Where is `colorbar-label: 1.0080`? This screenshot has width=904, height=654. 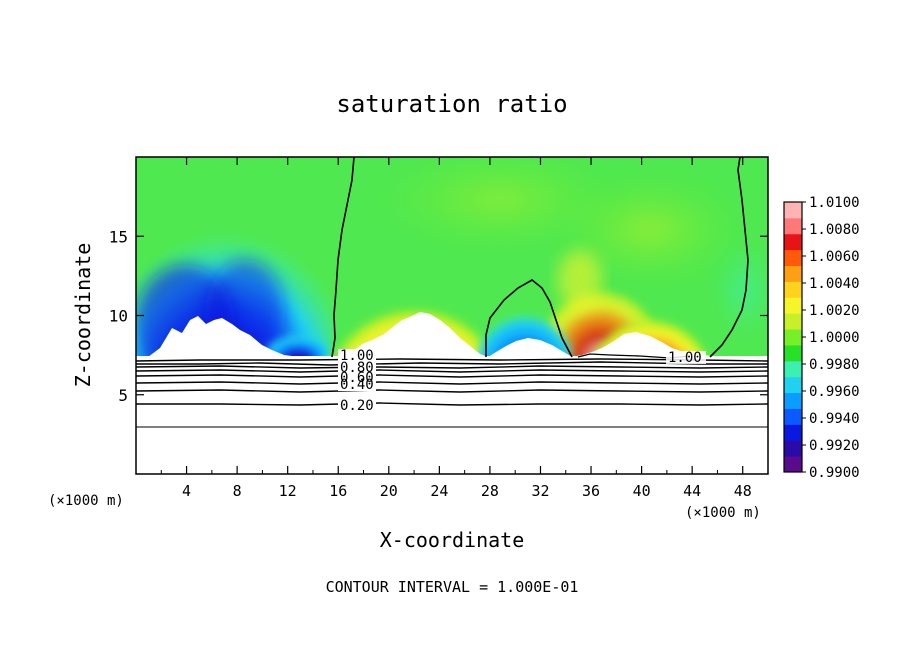 colorbar-label: 1.0080 is located at coordinates (834, 230).